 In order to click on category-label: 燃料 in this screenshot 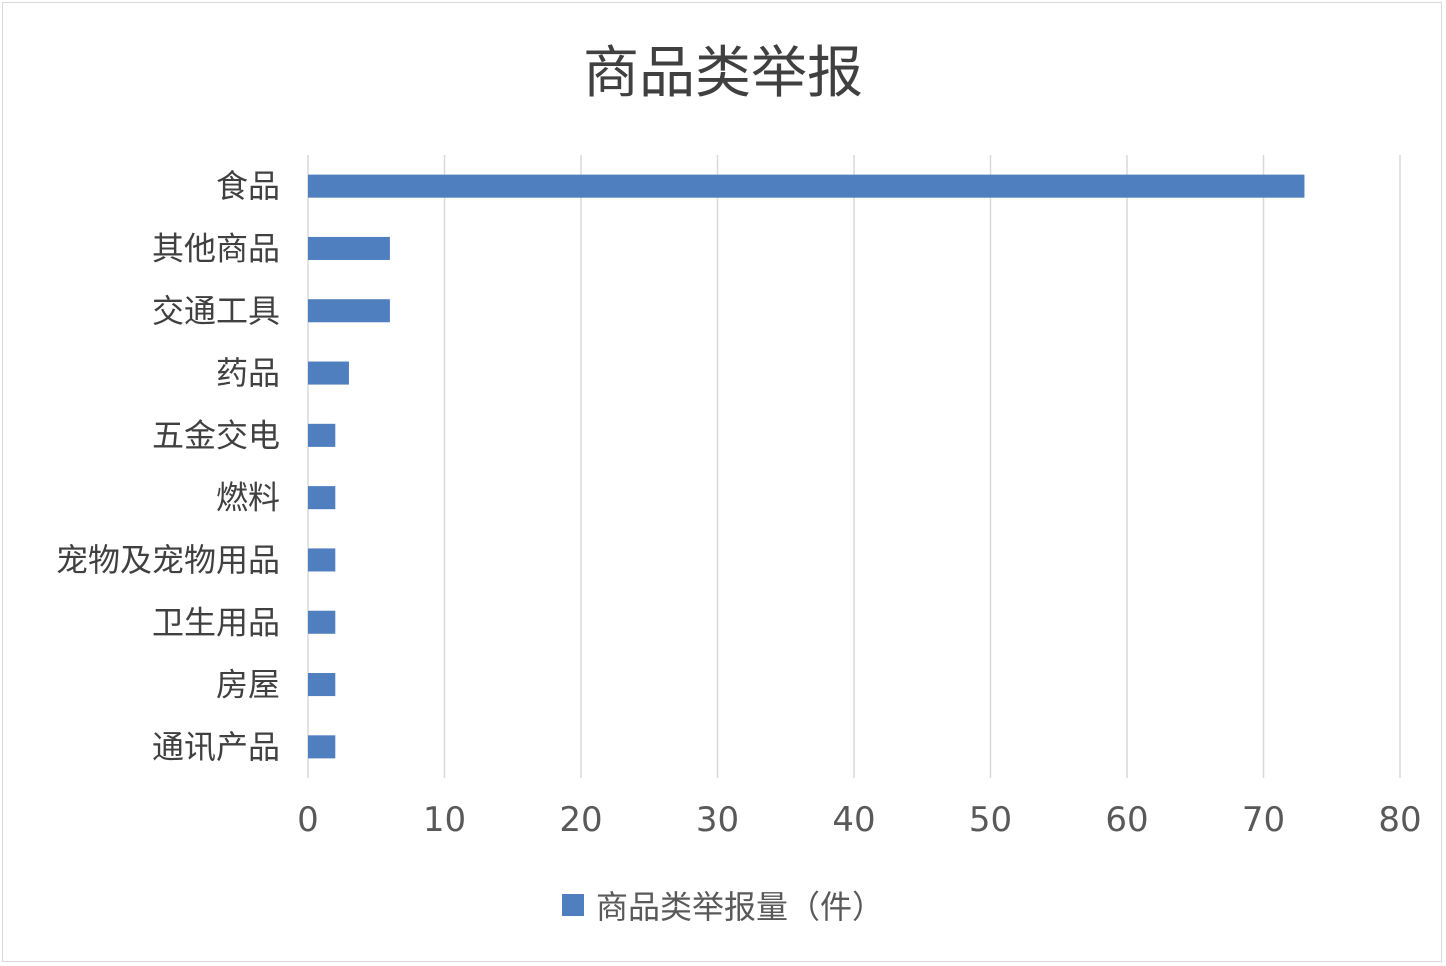, I will do `click(248, 498)`.